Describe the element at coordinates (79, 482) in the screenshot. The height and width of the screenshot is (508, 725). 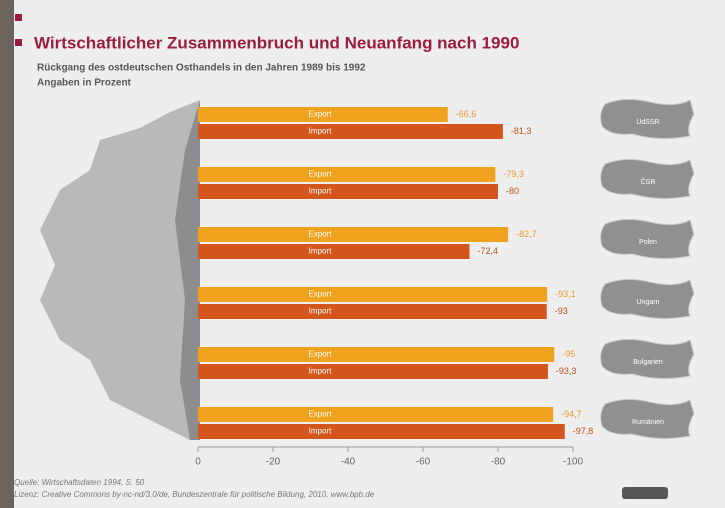
I see `source: Quelle: Wirtschaftsdaten 1994, S. 50` at that location.